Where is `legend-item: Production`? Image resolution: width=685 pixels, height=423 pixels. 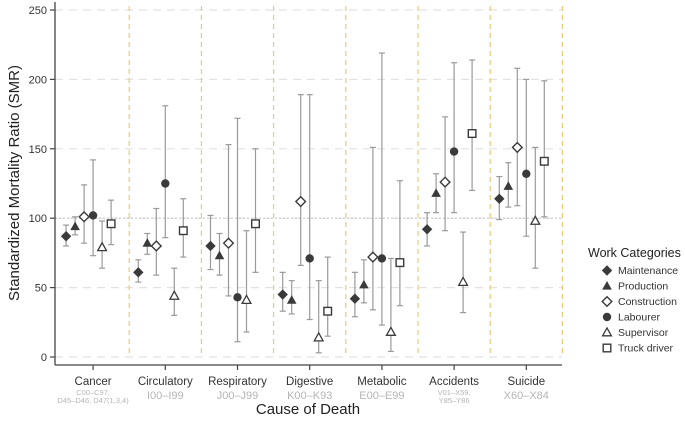
legend-item: Production is located at coordinates (635, 287).